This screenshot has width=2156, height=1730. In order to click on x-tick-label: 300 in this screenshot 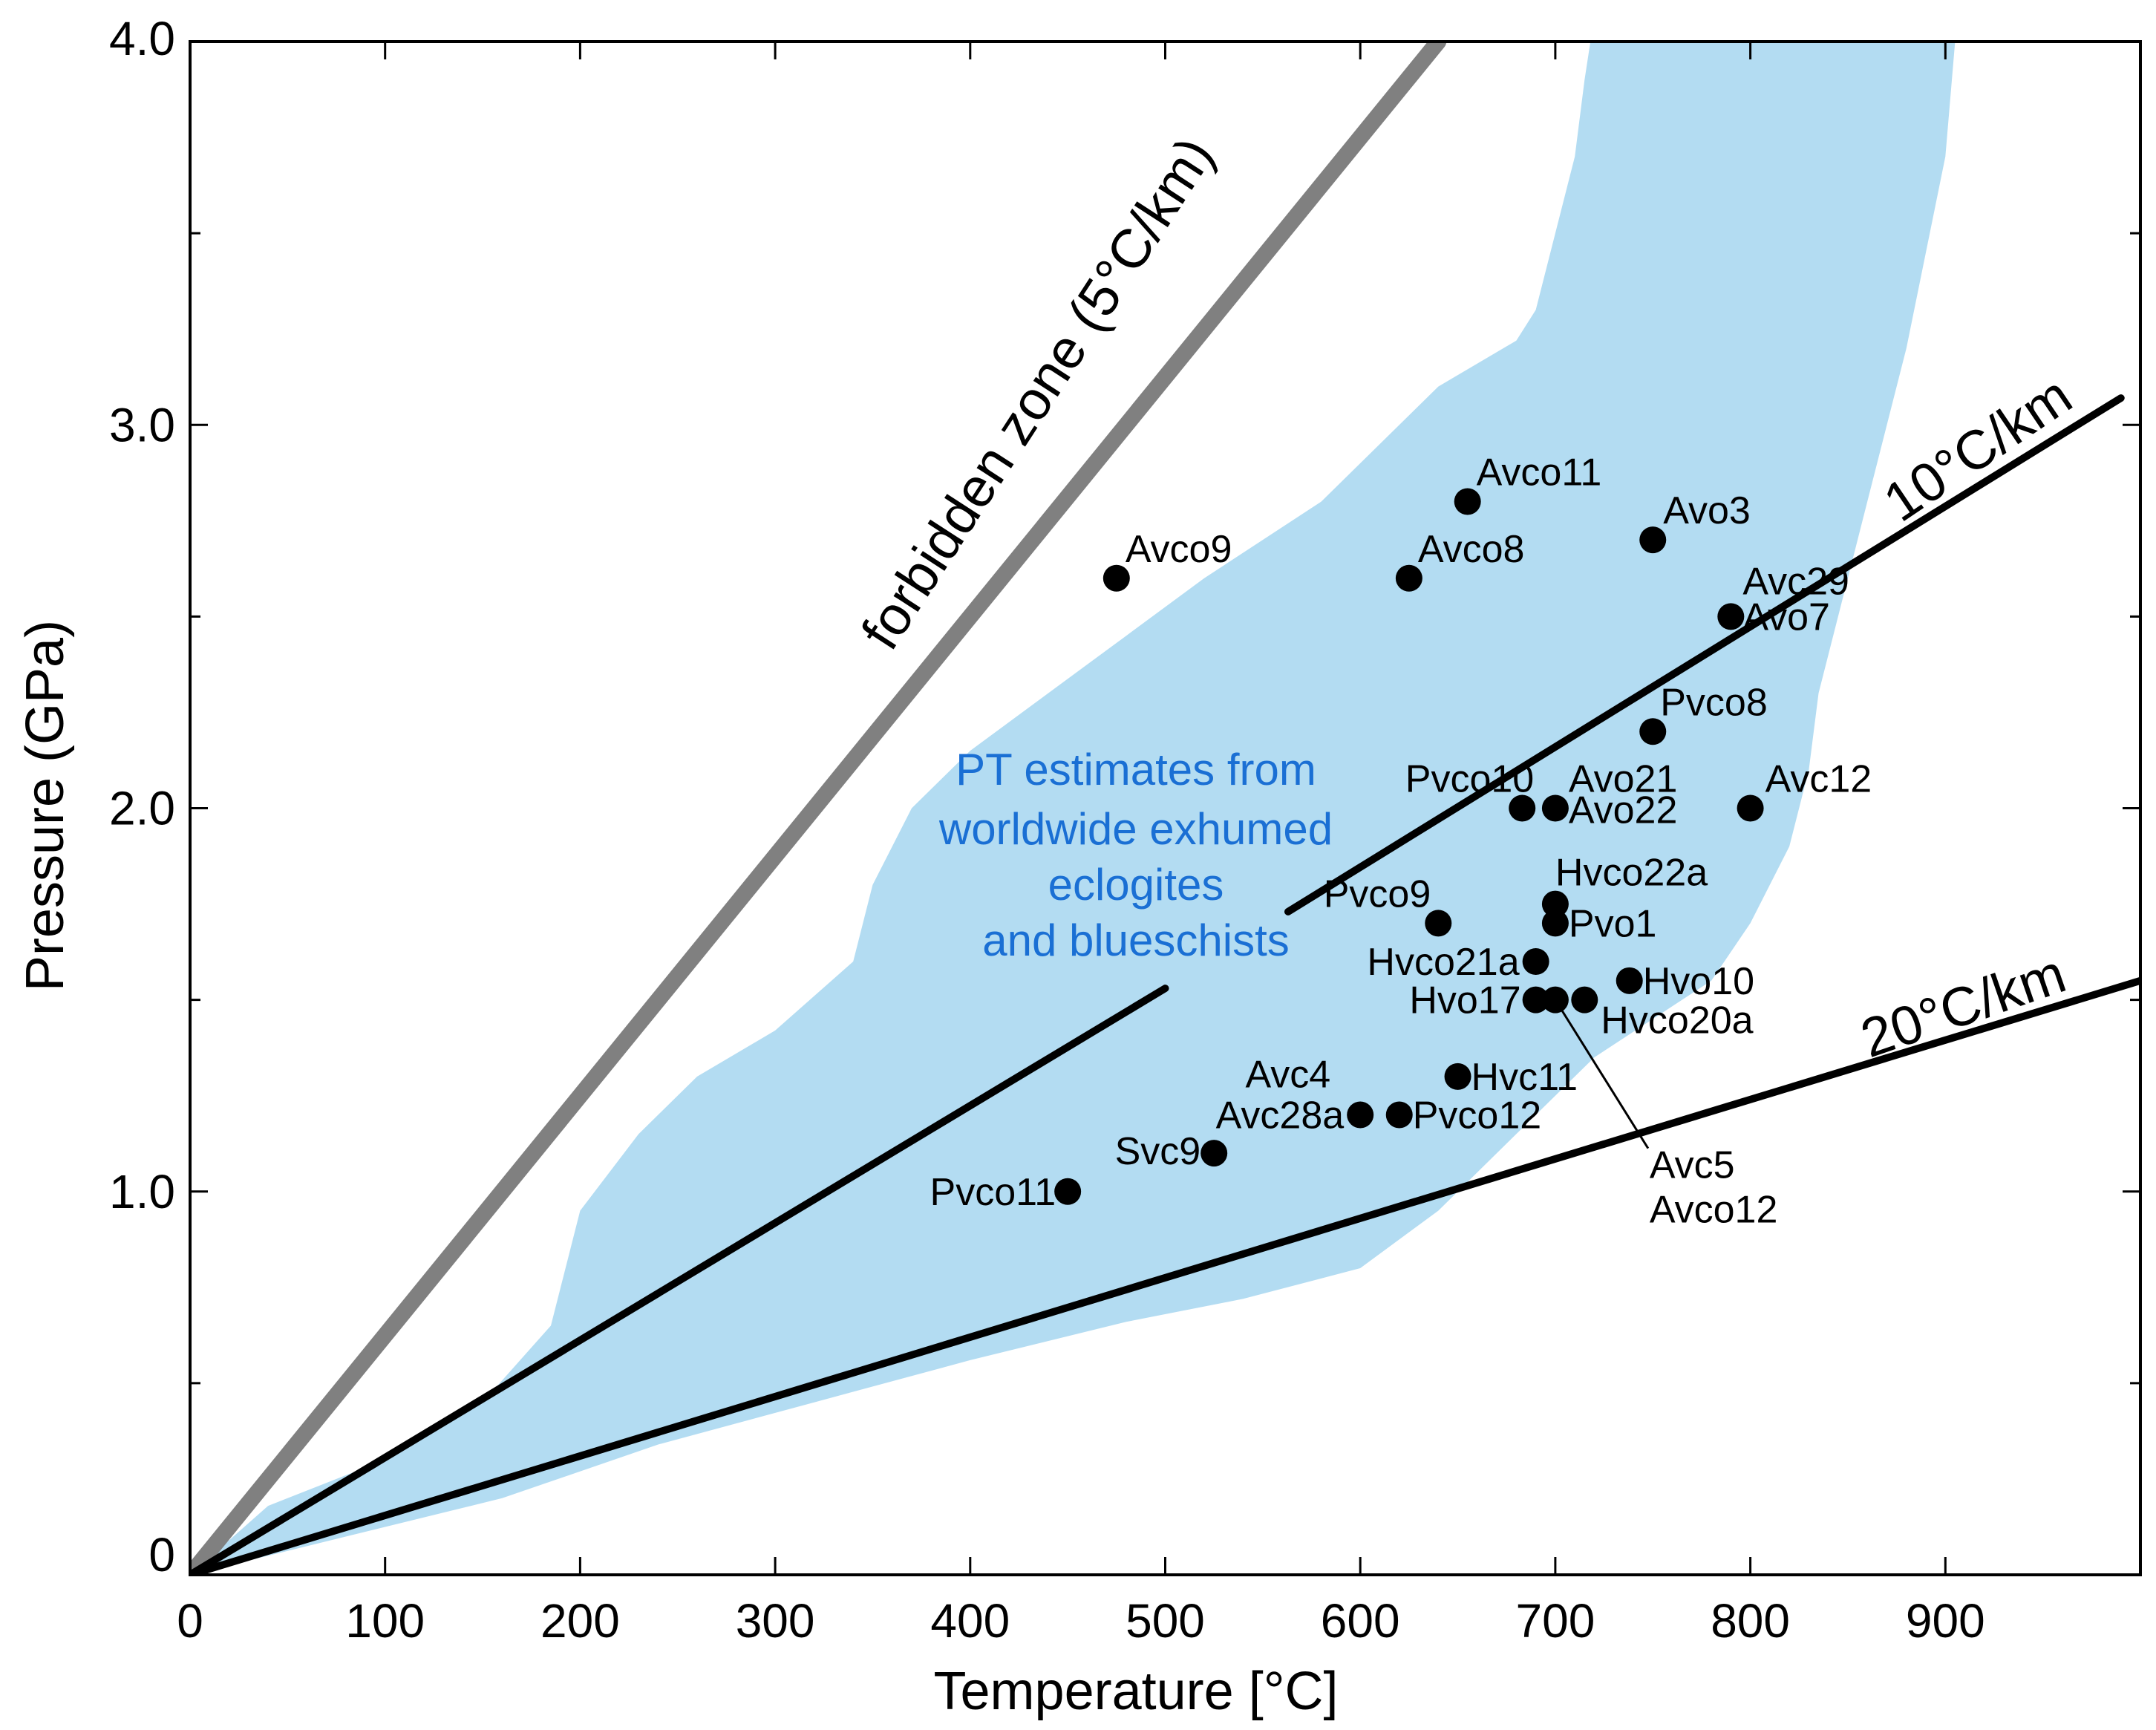, I will do `click(775, 1621)`.